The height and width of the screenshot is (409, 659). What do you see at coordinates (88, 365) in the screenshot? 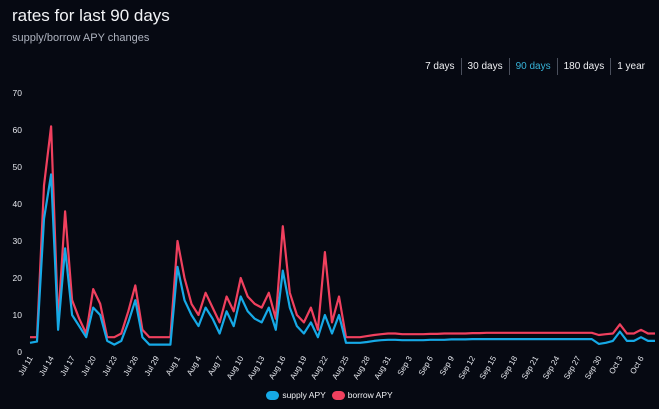
I see `x-tick-label: Jul 20` at bounding box center [88, 365].